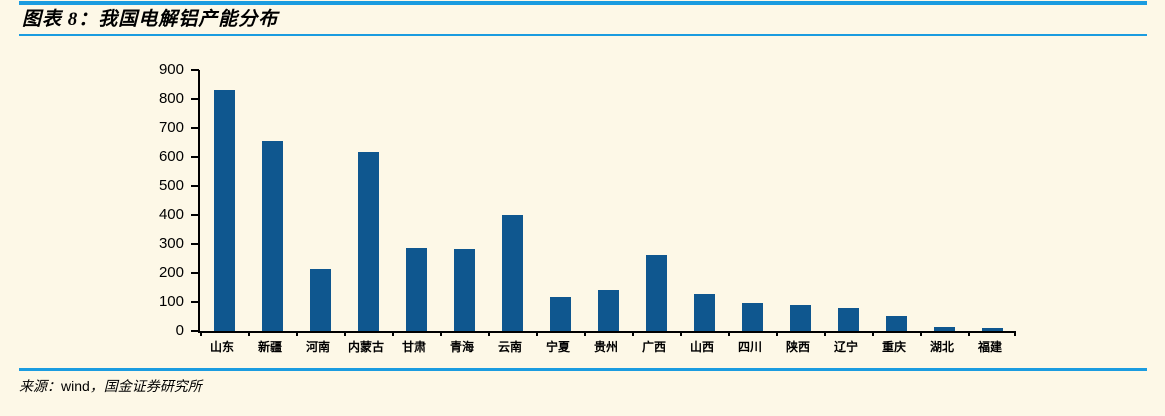 Image resolution: width=1165 pixels, height=416 pixels. What do you see at coordinates (893, 347) in the screenshot?
I see `x-axis-label: 重庆` at bounding box center [893, 347].